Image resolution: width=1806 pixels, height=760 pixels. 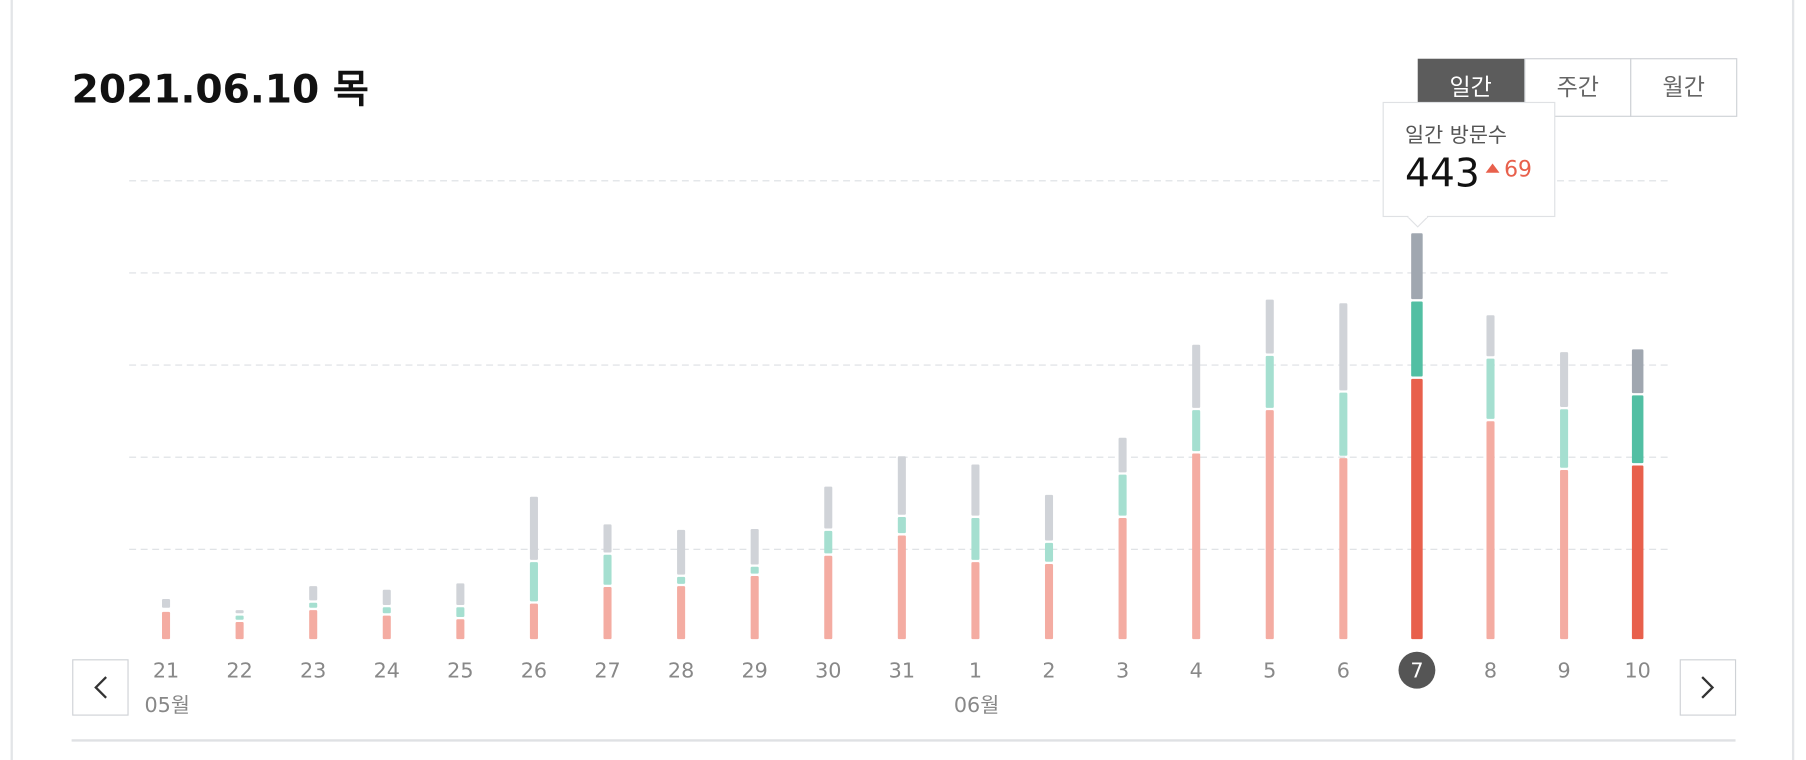 What do you see at coordinates (1490, 670) in the screenshot?
I see `x-tick-label: 8` at bounding box center [1490, 670].